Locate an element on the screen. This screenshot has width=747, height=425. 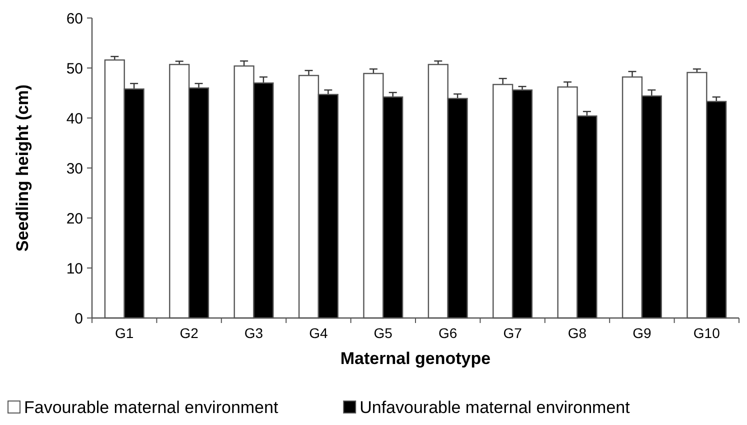
y-tick-label: 0 is located at coordinates (78, 319).